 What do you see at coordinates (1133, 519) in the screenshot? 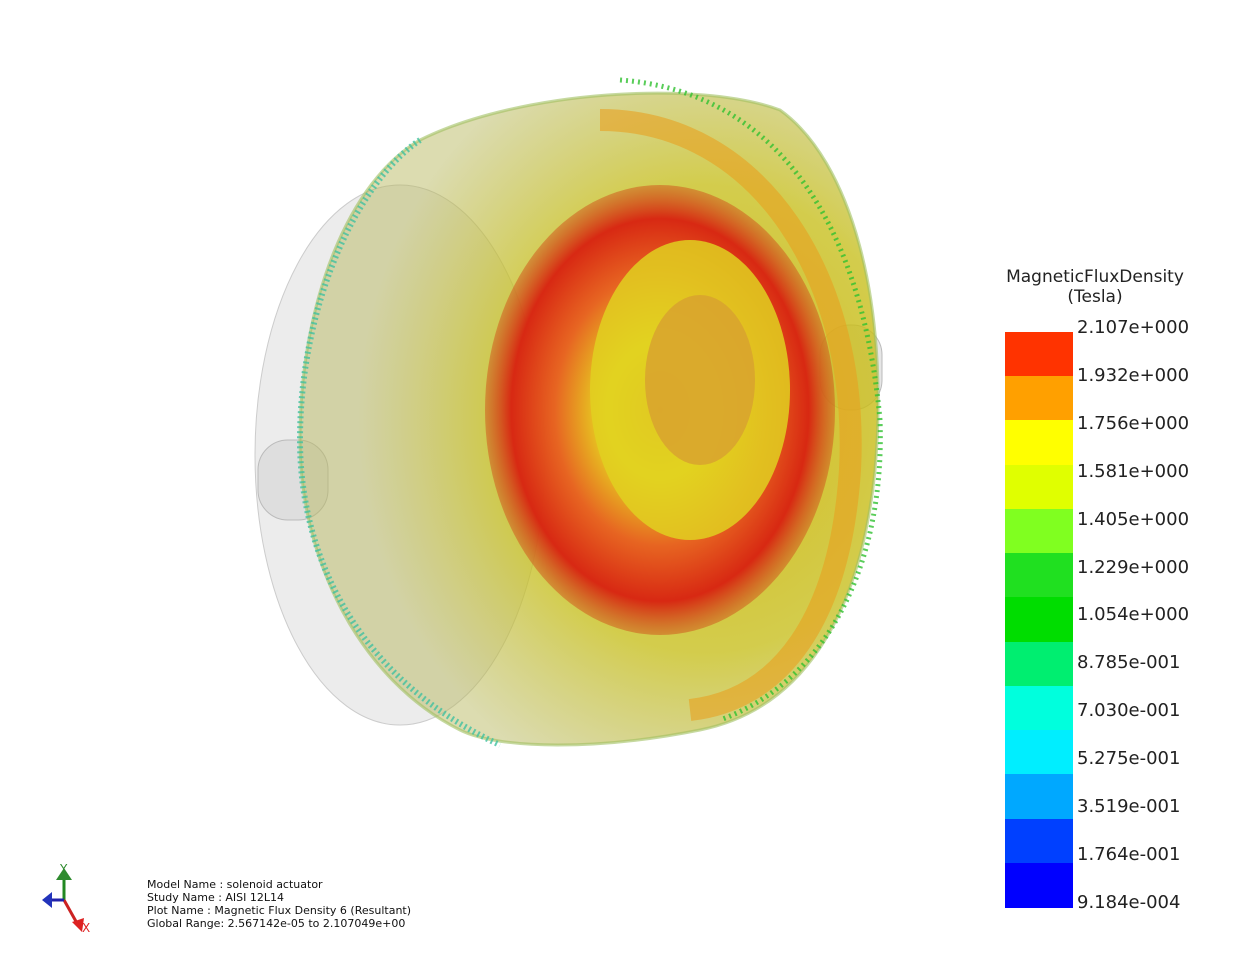
I see `legend-tick-label: 1.405e+000` at bounding box center [1133, 519].